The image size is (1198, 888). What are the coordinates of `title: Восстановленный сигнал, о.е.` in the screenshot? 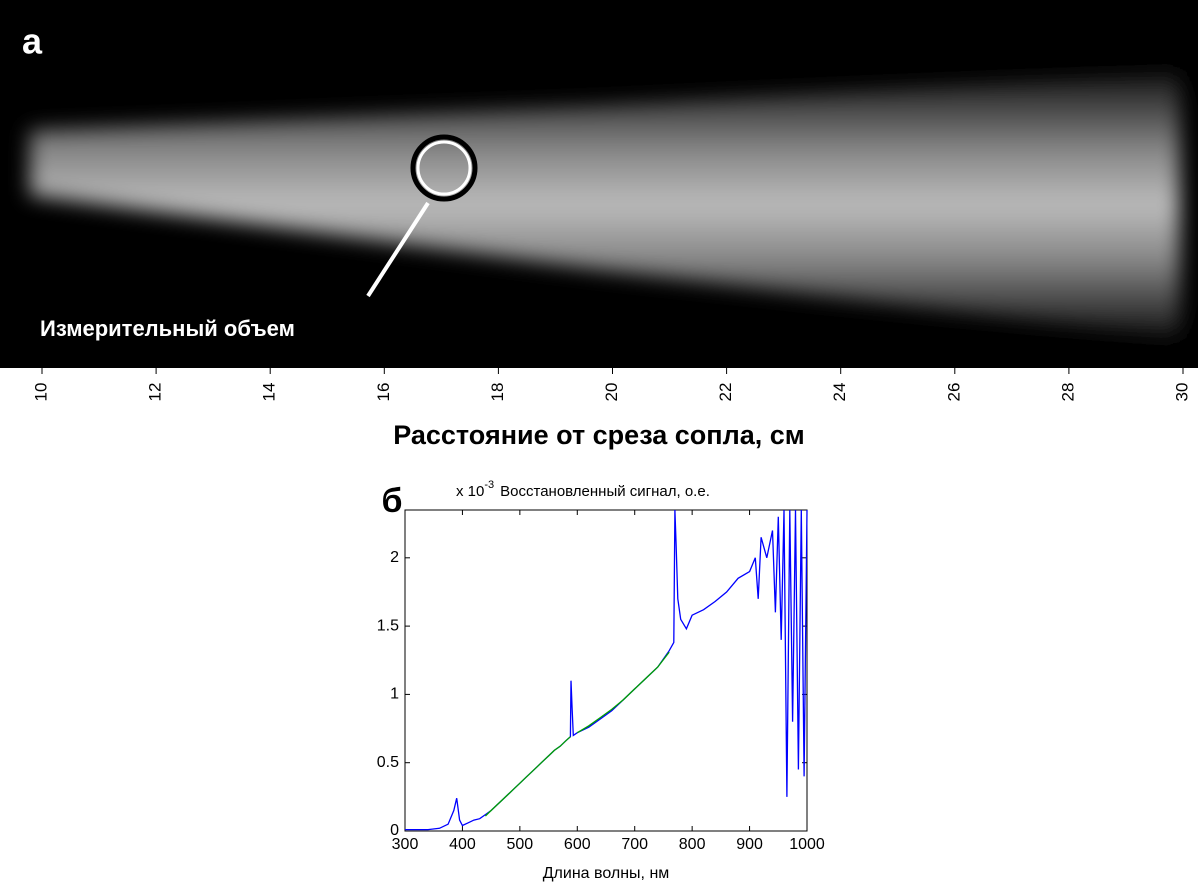 It's located at (605, 491).